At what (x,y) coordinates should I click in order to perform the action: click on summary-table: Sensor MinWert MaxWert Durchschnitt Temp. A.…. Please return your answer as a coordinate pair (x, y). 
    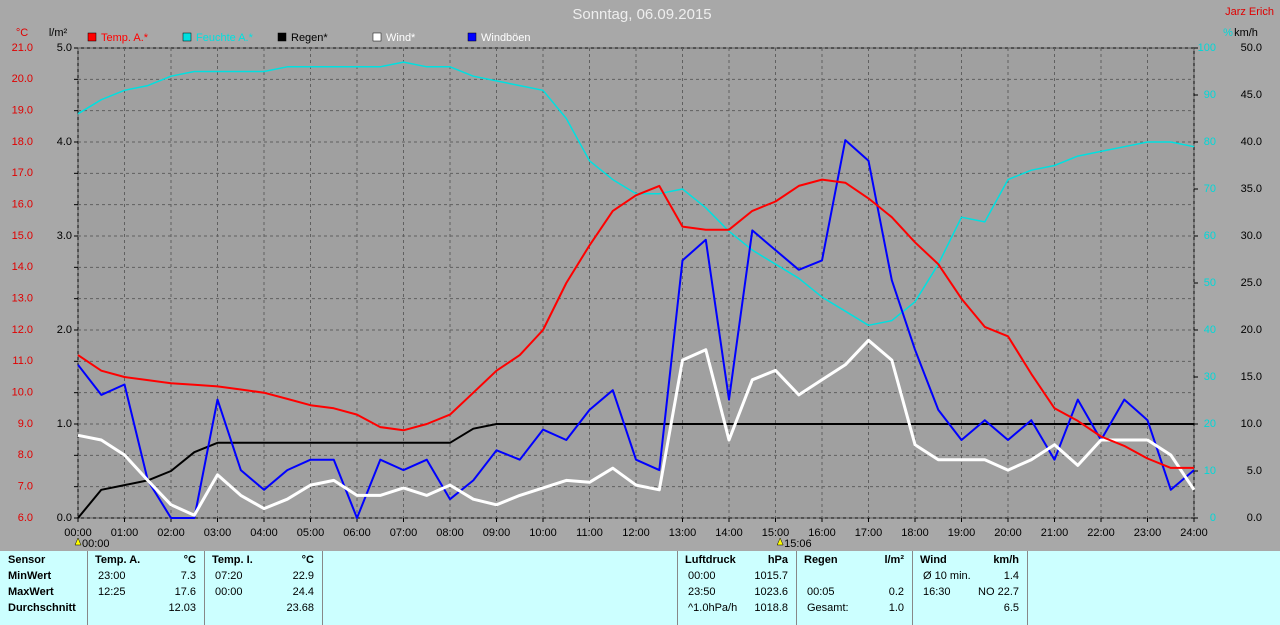
    Looking at the image, I should click on (640, 588).